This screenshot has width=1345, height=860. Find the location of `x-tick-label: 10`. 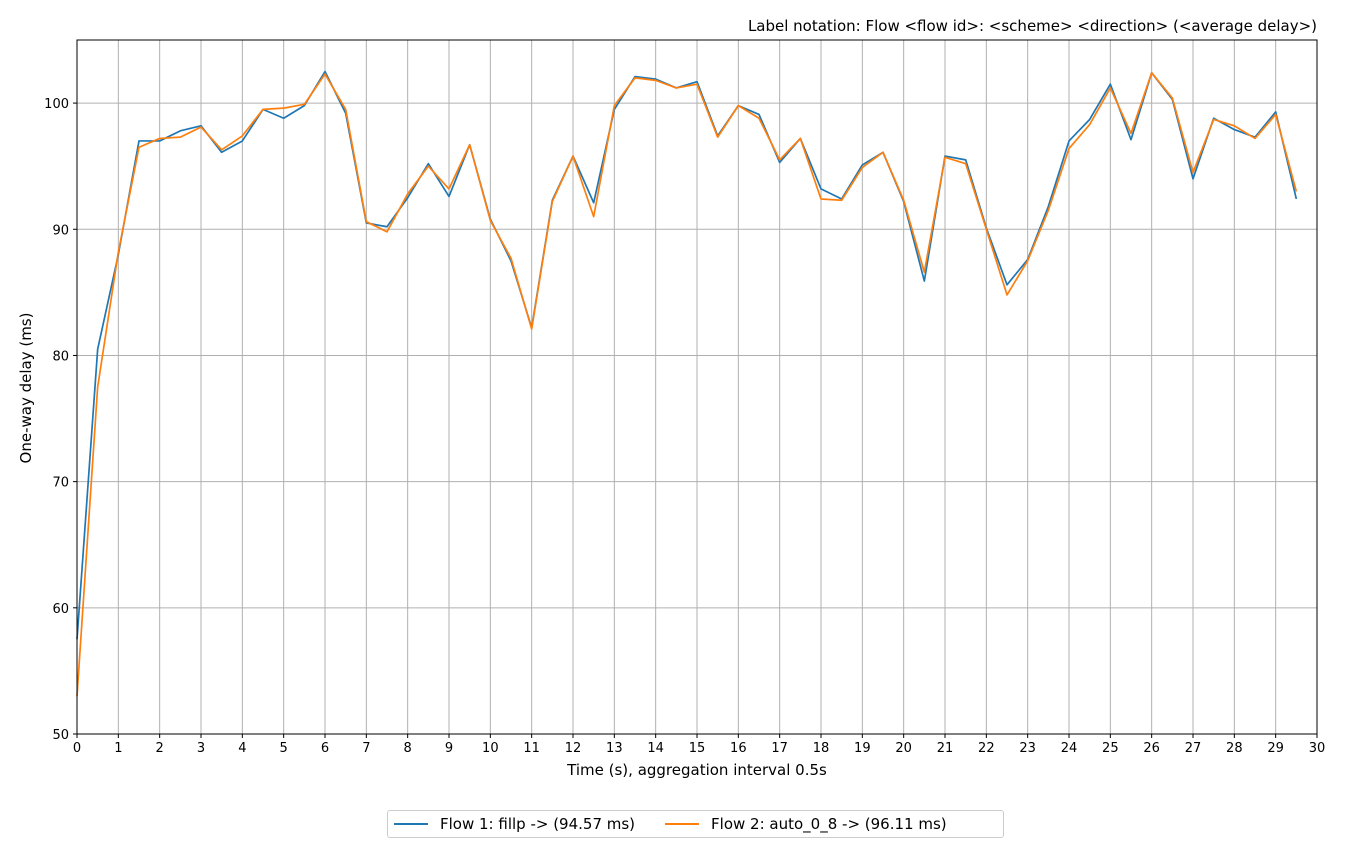

x-tick-label: 10 is located at coordinates (490, 748).